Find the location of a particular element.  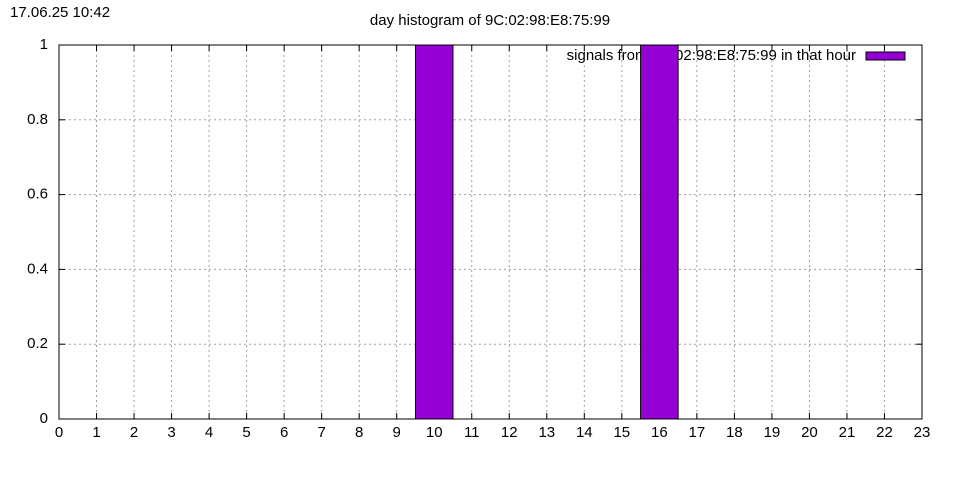

x-tick-label: 22 is located at coordinates (884, 432).